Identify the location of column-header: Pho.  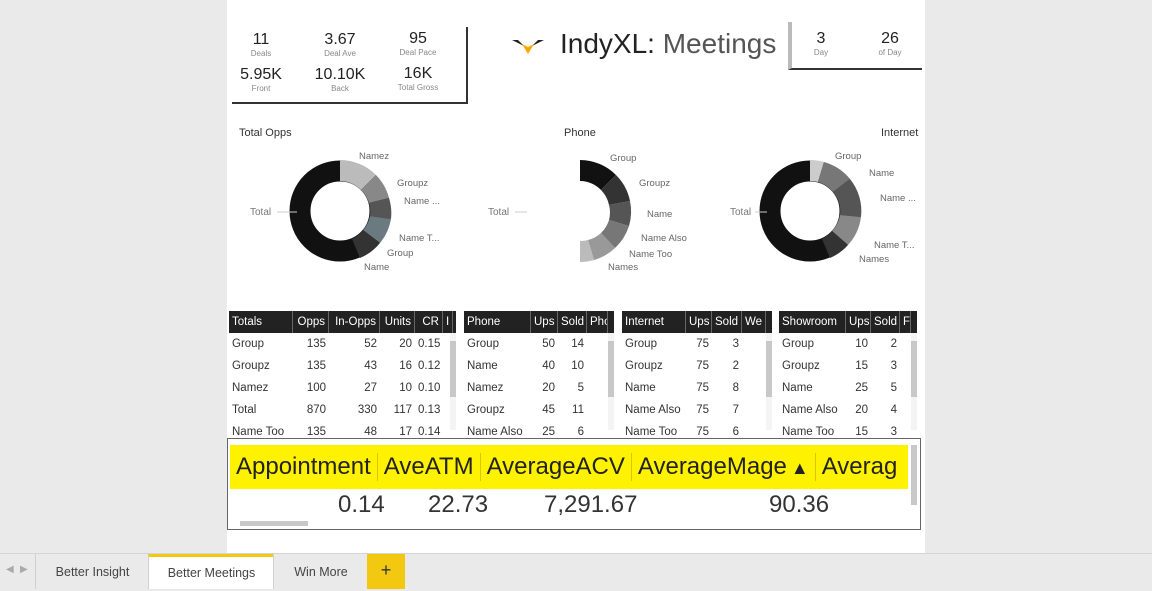
(597, 322).